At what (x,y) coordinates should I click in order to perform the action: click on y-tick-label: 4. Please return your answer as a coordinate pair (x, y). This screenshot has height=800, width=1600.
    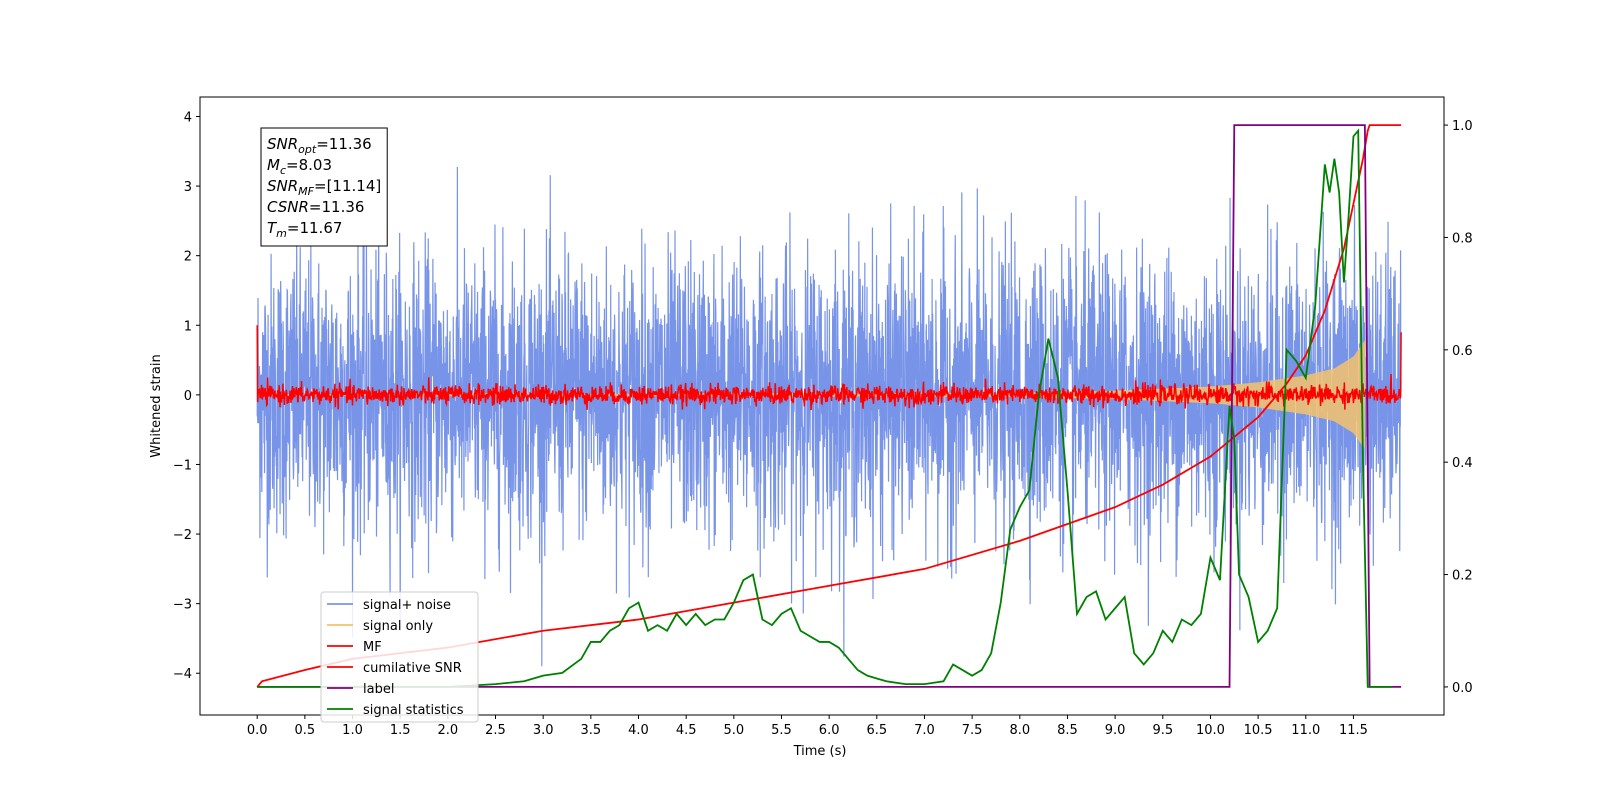
    Looking at the image, I should click on (188, 117).